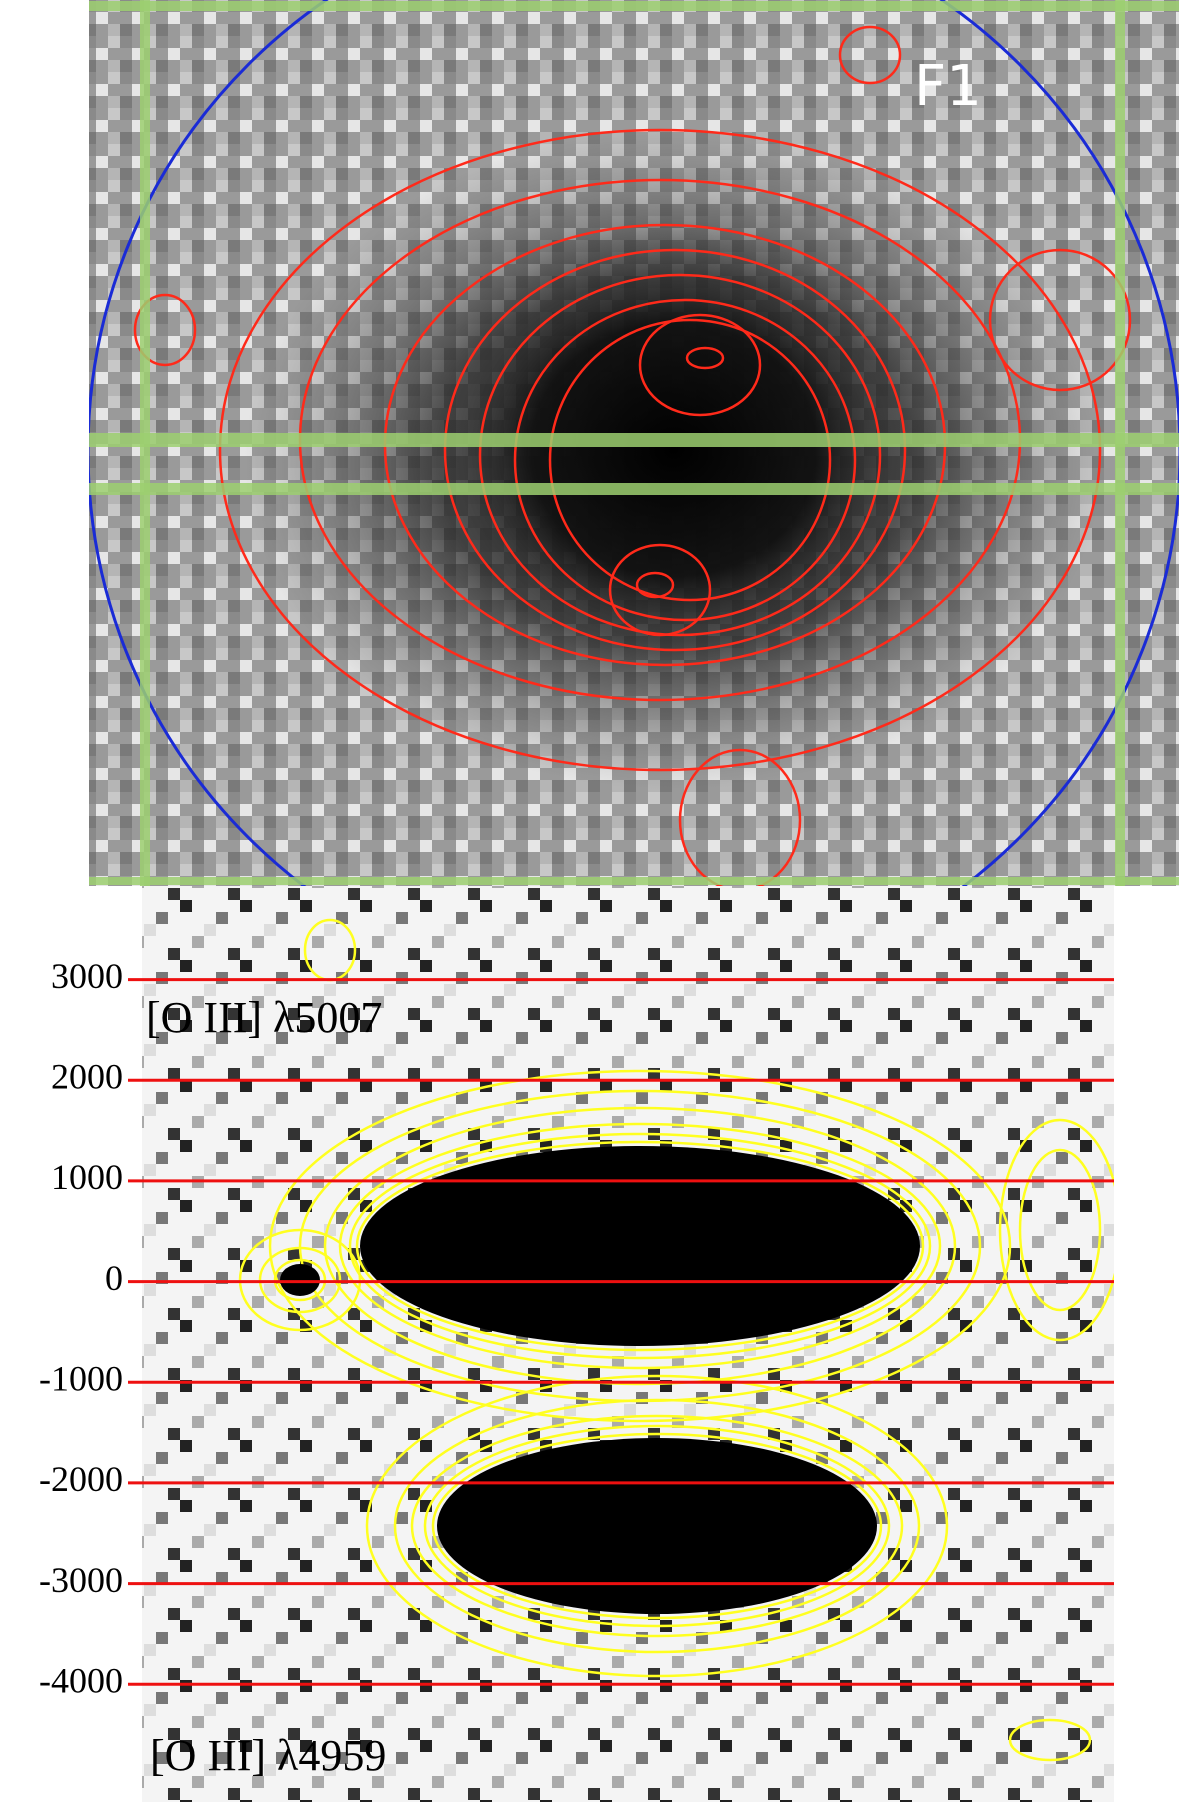  I want to click on line-label: [O III] λ5007, so click(264, 1017).